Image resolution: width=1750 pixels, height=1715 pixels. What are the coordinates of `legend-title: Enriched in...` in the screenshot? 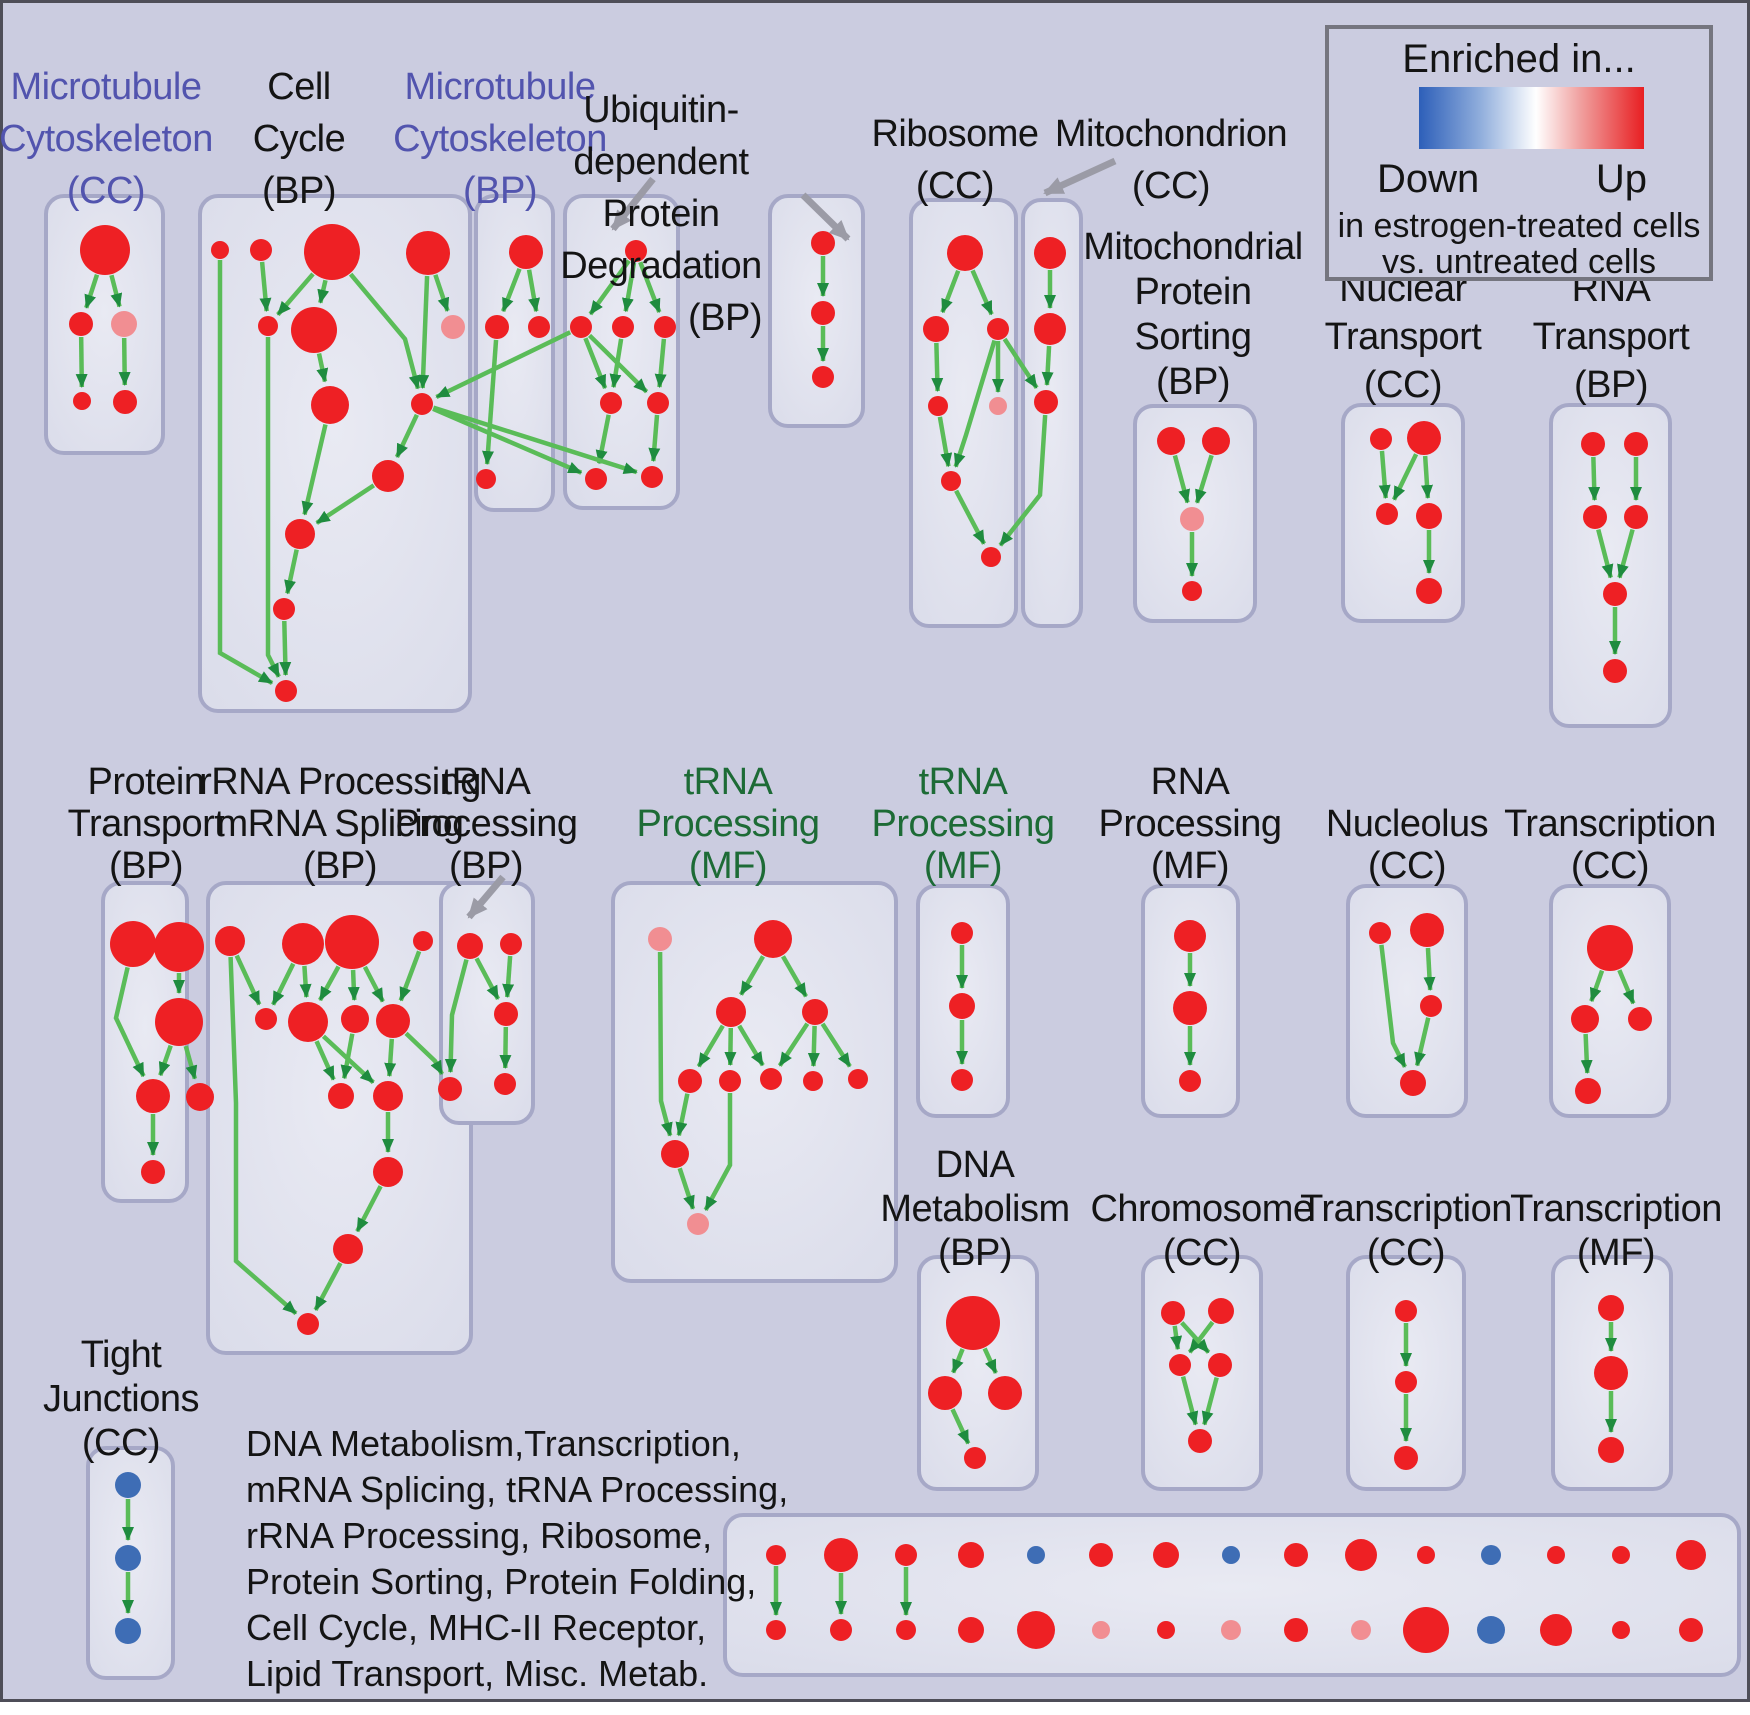 It's located at (1519, 59).